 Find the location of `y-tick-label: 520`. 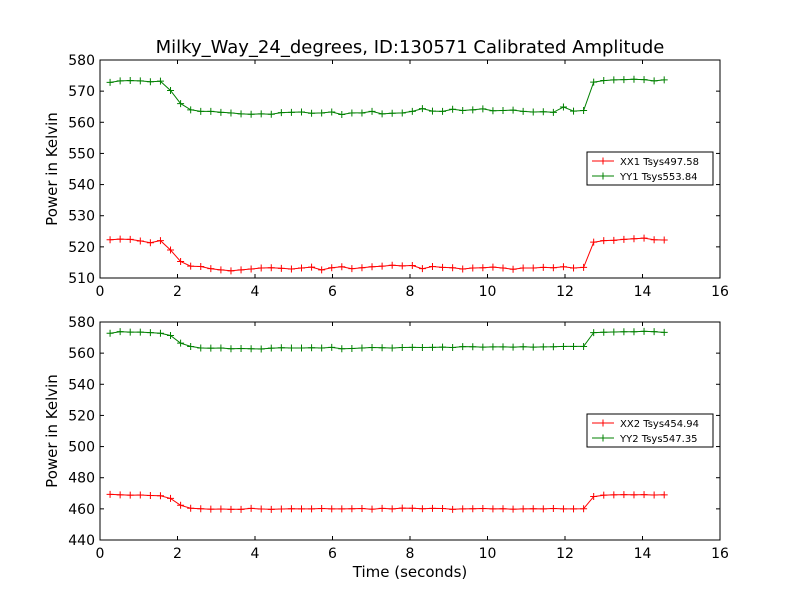

y-tick-label: 520 is located at coordinates (81, 416).